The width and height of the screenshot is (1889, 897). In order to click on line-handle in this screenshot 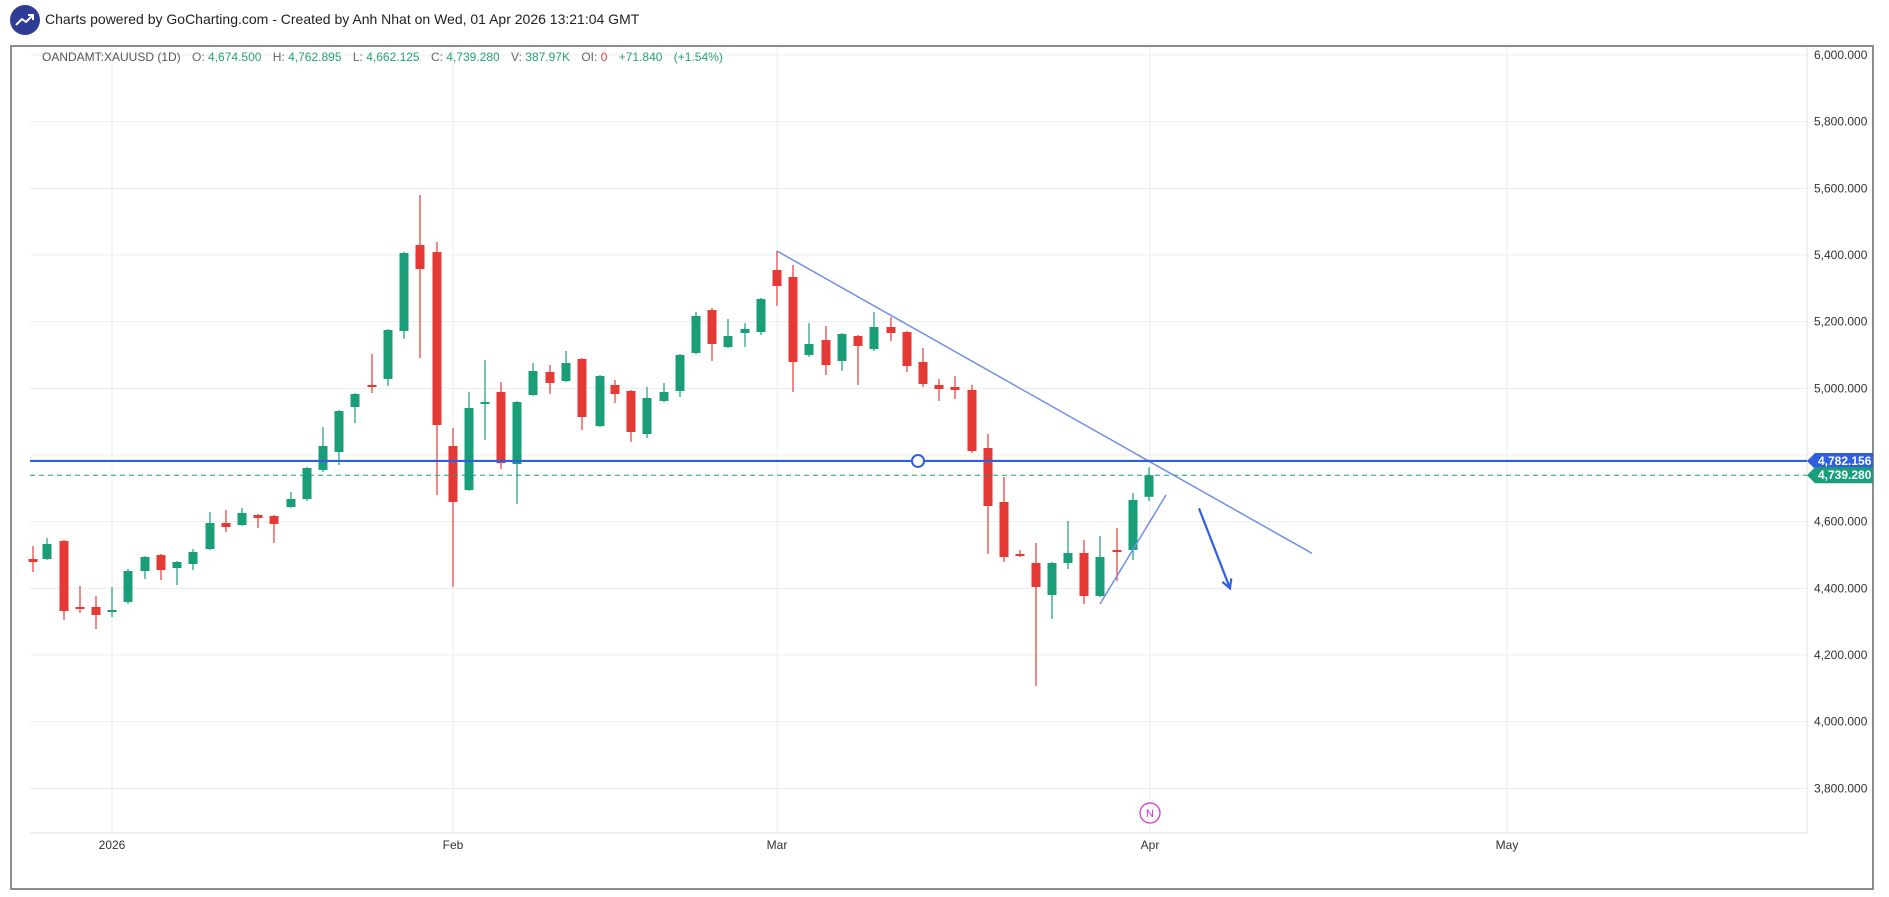, I will do `click(918, 460)`.